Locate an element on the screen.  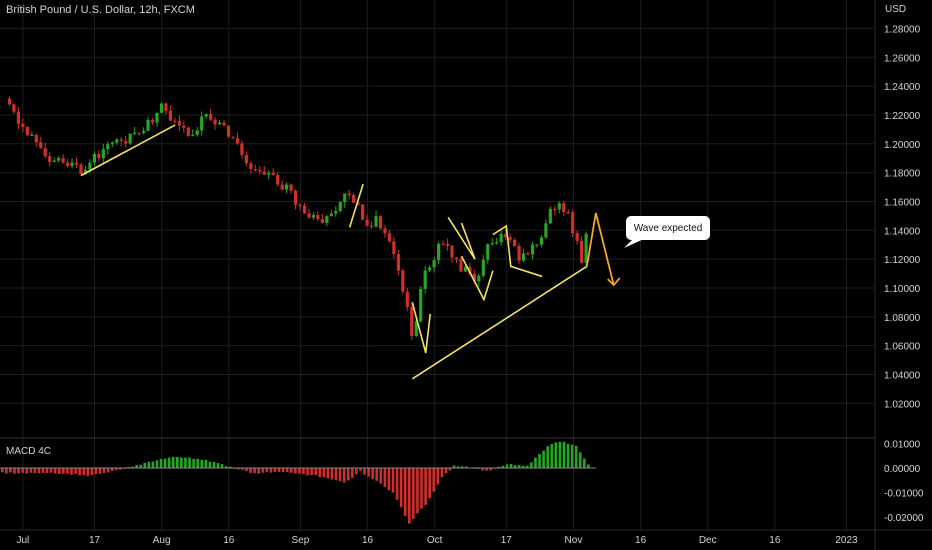
price-tick-label: 1.18000 is located at coordinates (902, 174).